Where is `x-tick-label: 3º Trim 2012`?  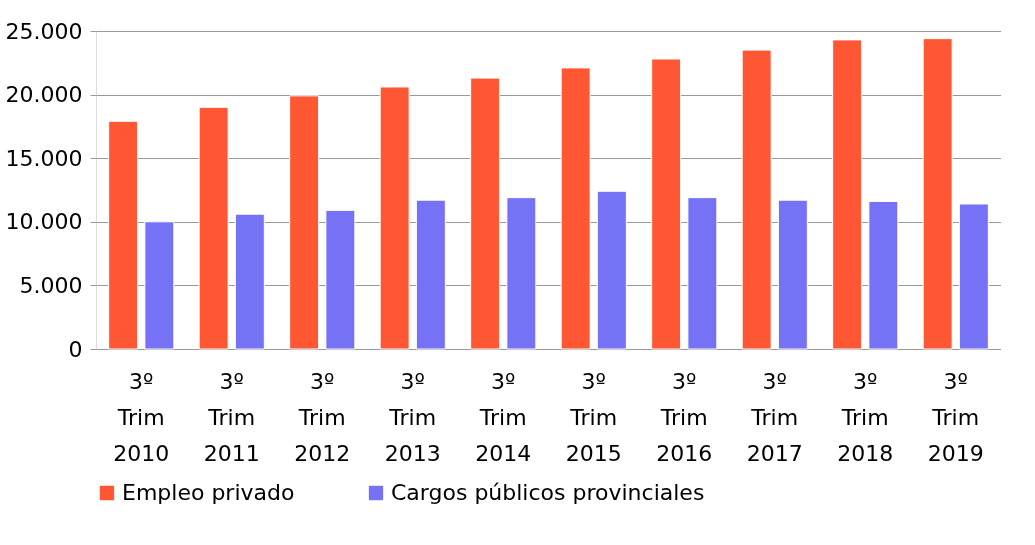 x-tick-label: 3º Trim 2012 is located at coordinates (322, 417).